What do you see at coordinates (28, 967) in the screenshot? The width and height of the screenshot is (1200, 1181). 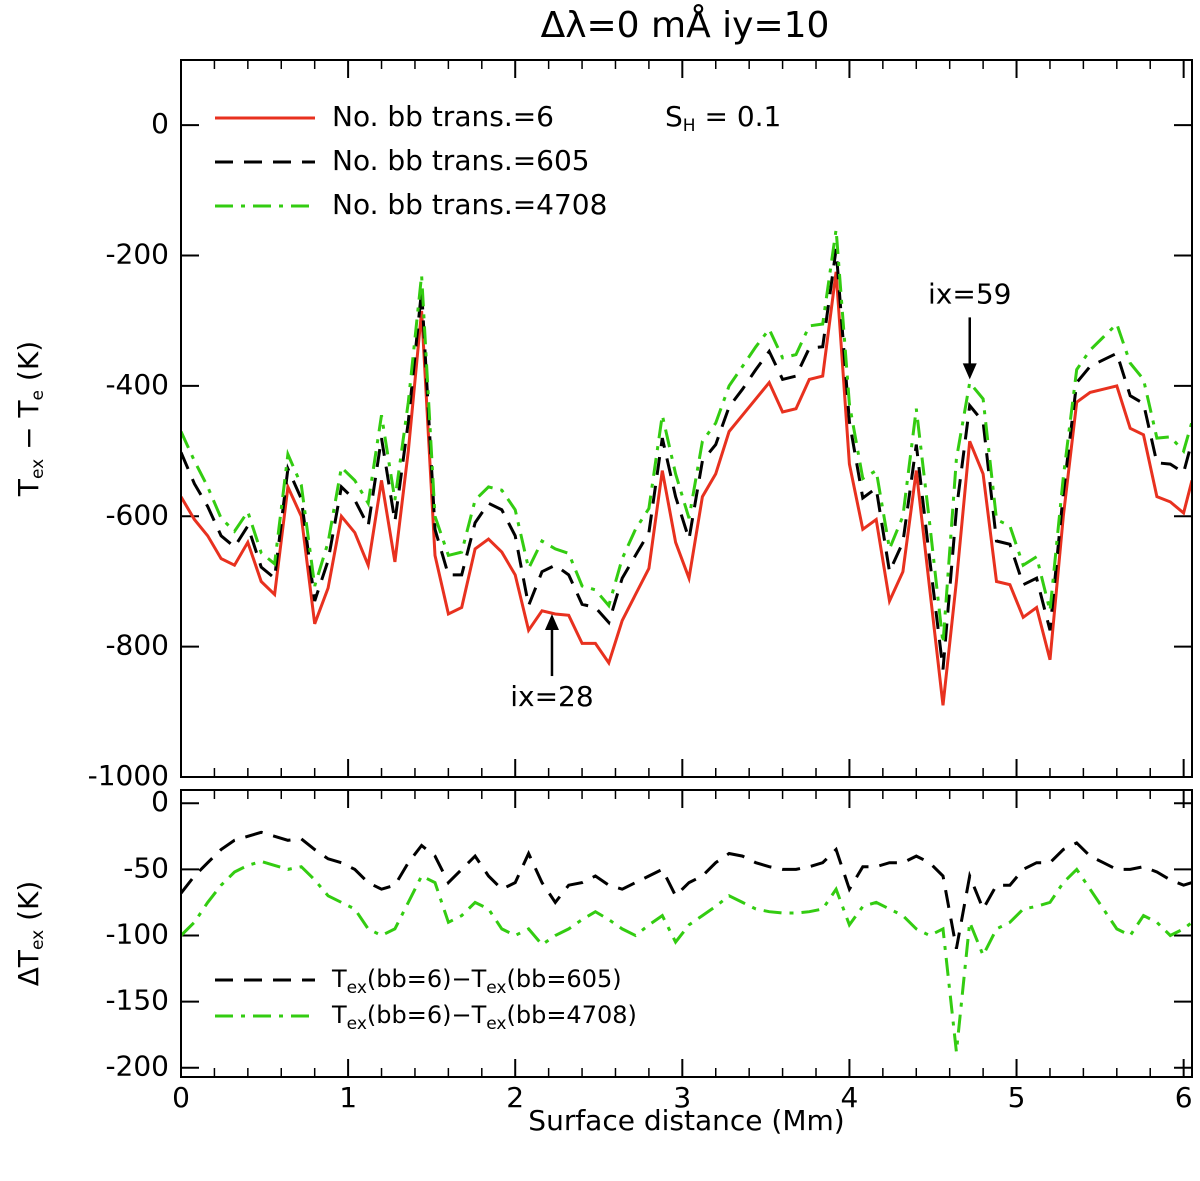 I see `y-axis-label-part: ΔT` at bounding box center [28, 967].